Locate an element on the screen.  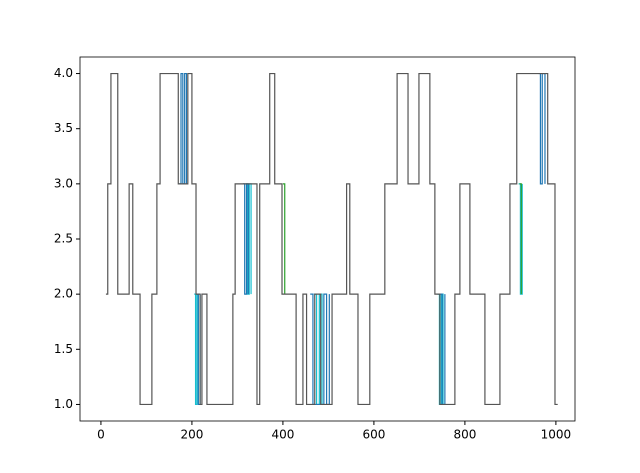
y-tick-label: 4.0 is located at coordinates (63, 73).